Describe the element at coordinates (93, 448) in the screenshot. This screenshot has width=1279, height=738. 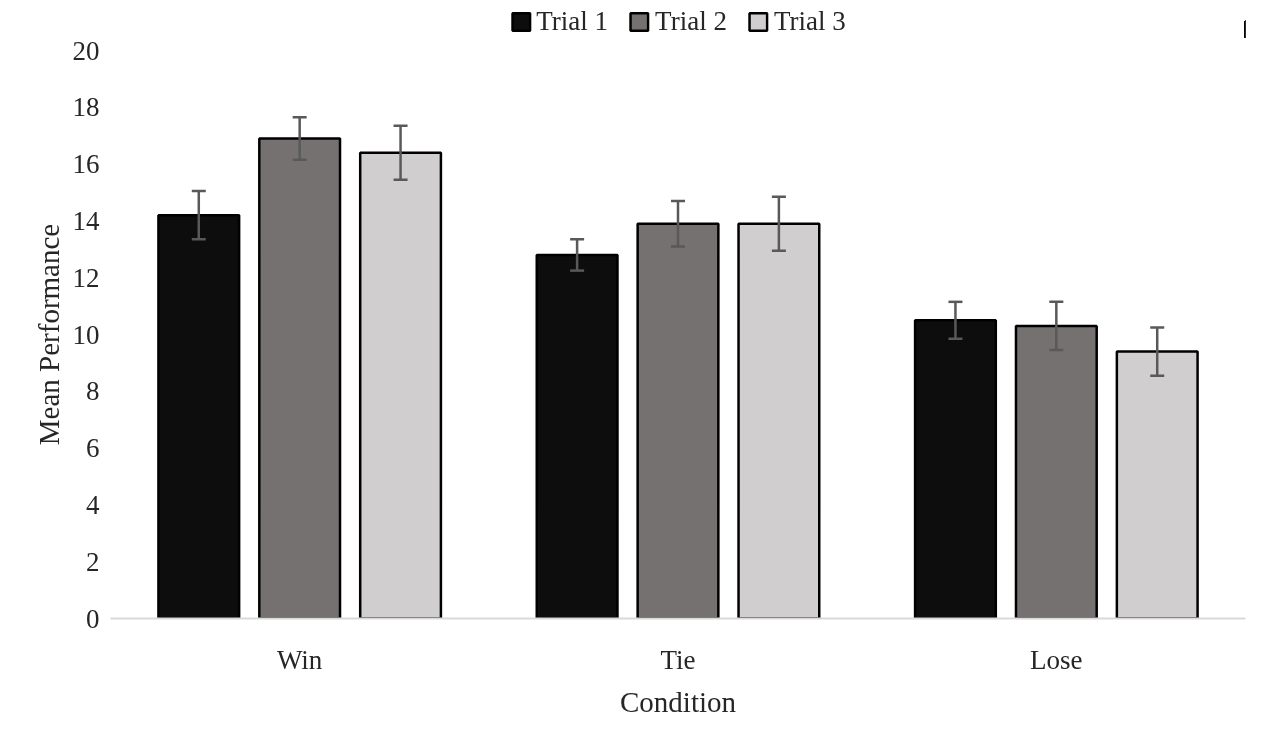
I see `y-tick-label: 6` at that location.